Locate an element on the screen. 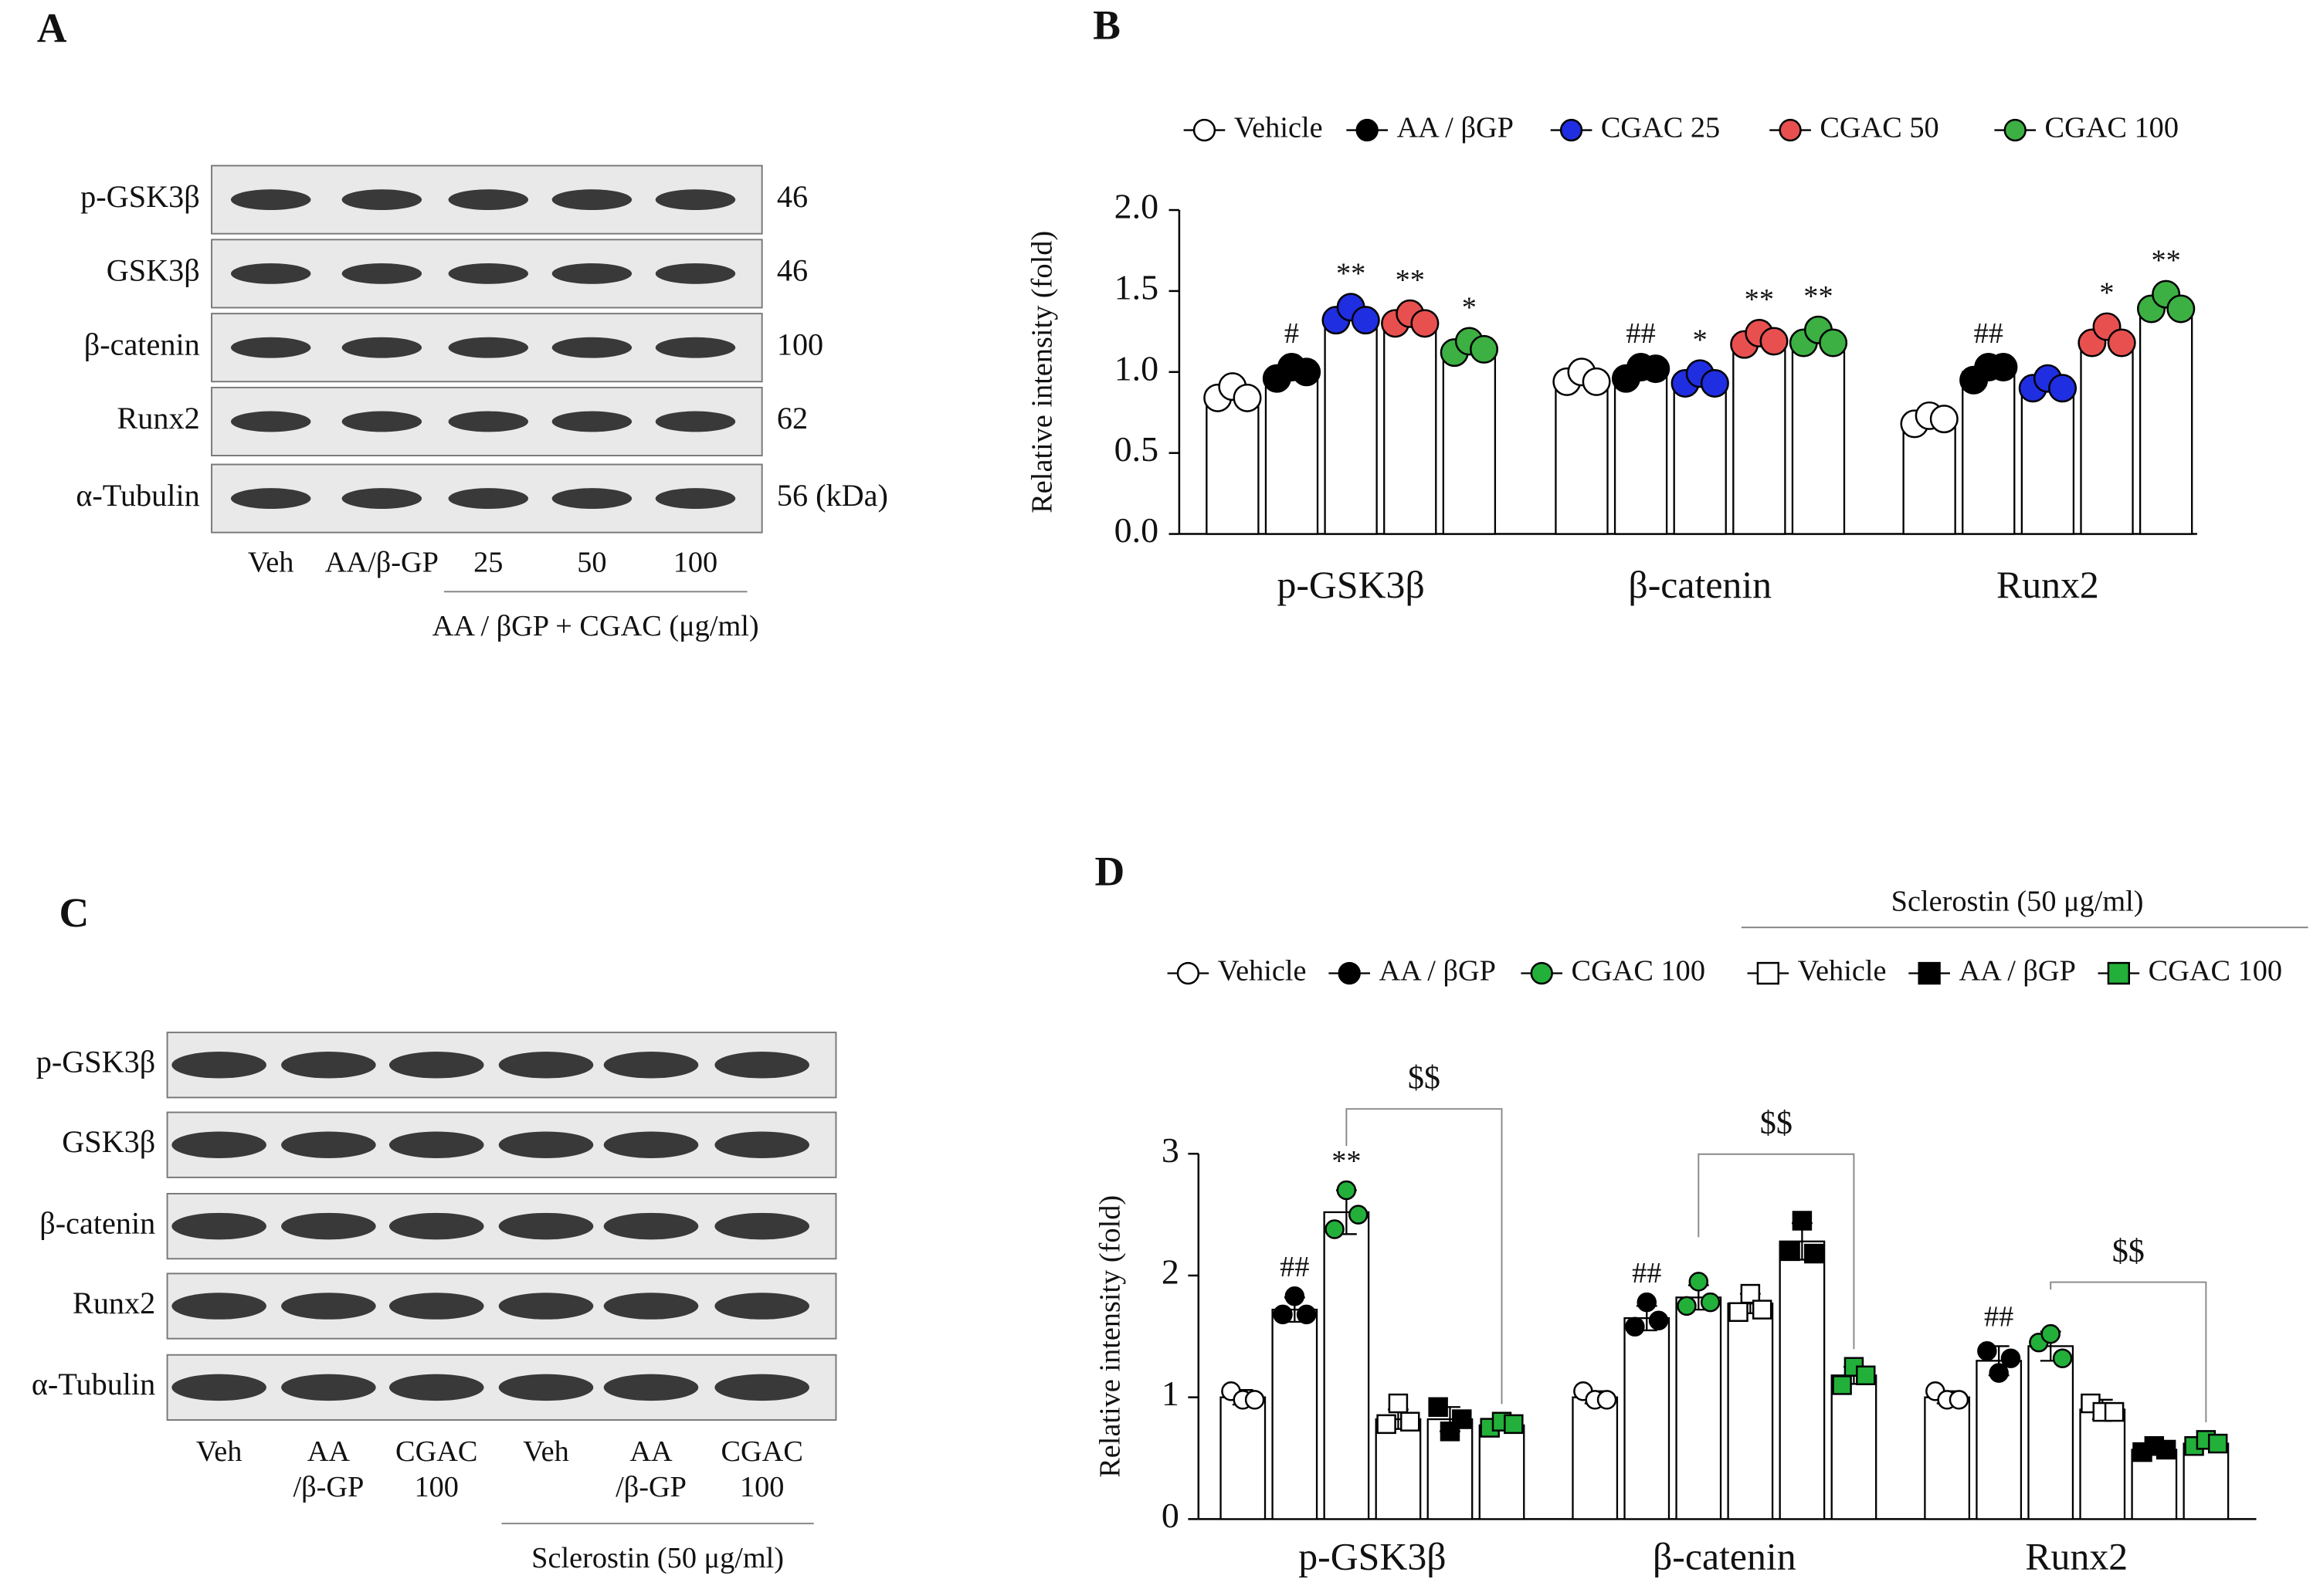 This screenshot has height=1596, width=2320. blot-caption: AA / βGP + CGAC (μg/ml) is located at coordinates (595, 626).